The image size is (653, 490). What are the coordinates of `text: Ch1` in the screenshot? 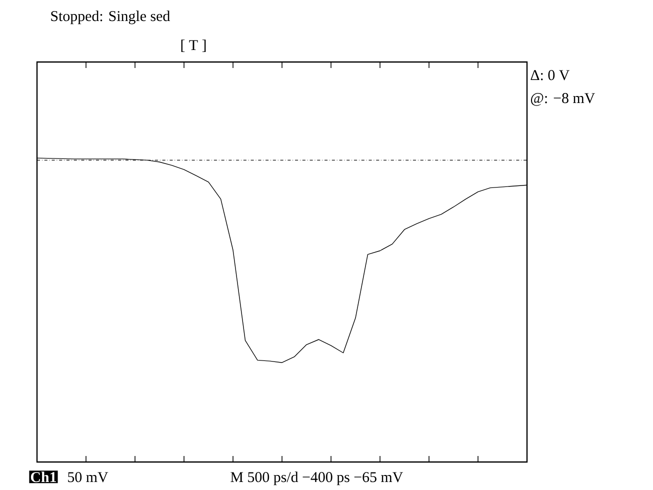 It's located at (43, 477).